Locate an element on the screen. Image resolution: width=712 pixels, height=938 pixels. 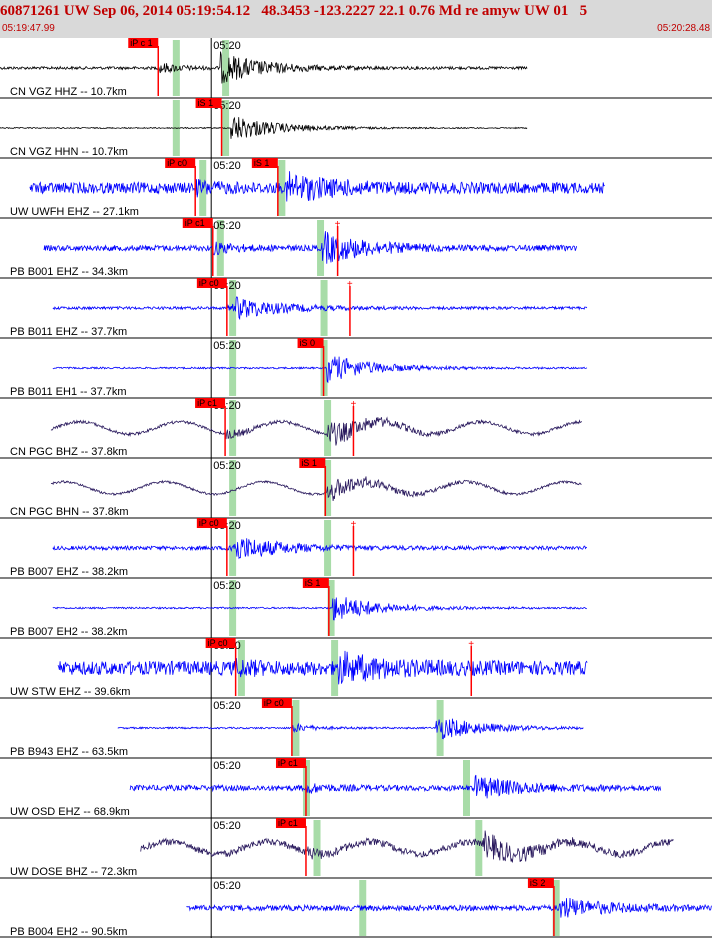
station-label: PB B004 EH2 -- 90.5km is located at coordinates (68, 932).